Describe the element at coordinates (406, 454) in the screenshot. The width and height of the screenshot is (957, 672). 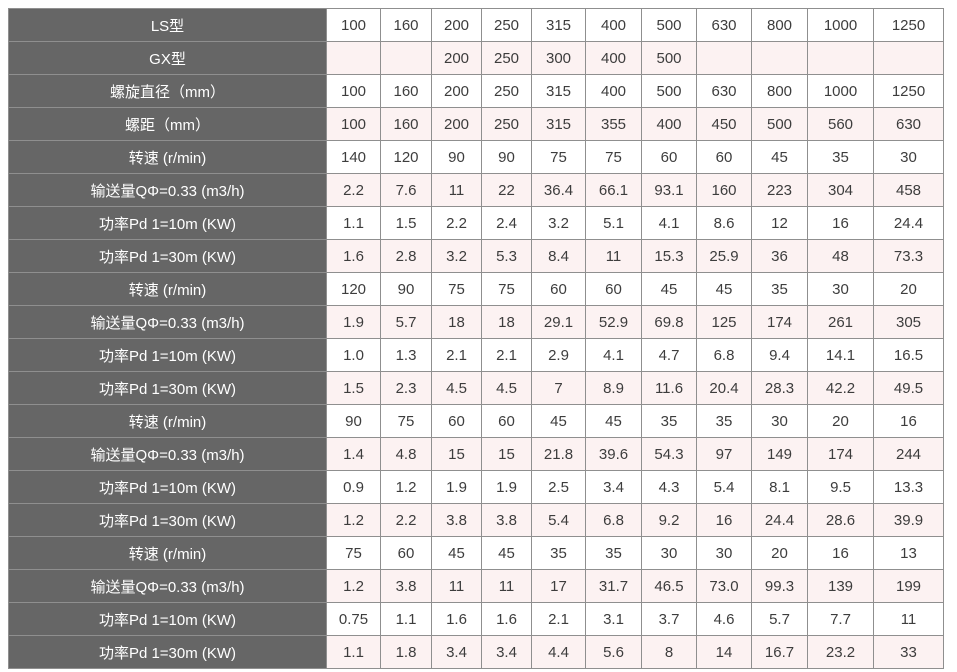
I see `spec-cell: 4.8` at that location.